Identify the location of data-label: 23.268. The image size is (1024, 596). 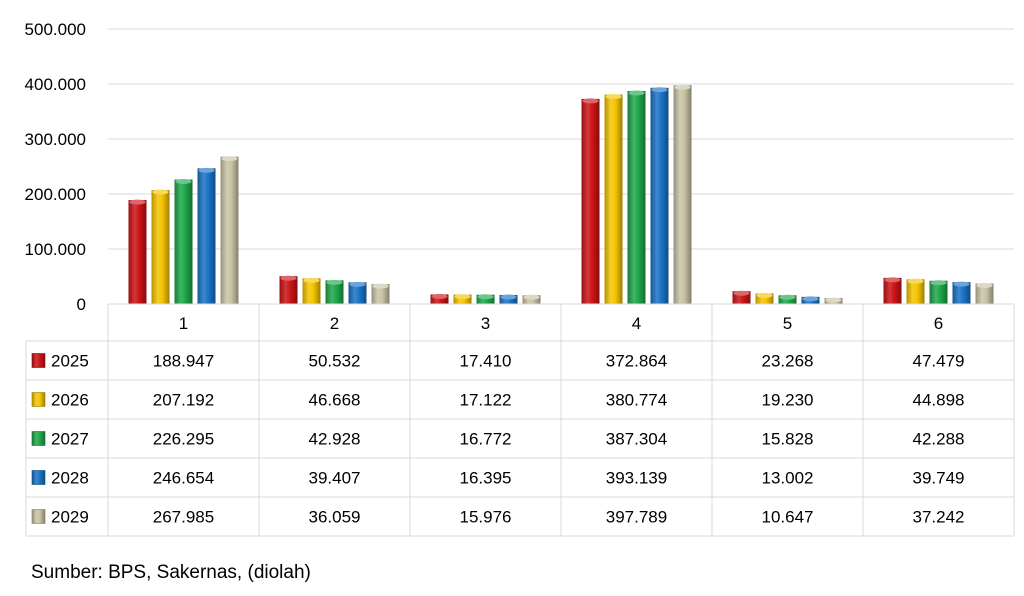
(788, 361).